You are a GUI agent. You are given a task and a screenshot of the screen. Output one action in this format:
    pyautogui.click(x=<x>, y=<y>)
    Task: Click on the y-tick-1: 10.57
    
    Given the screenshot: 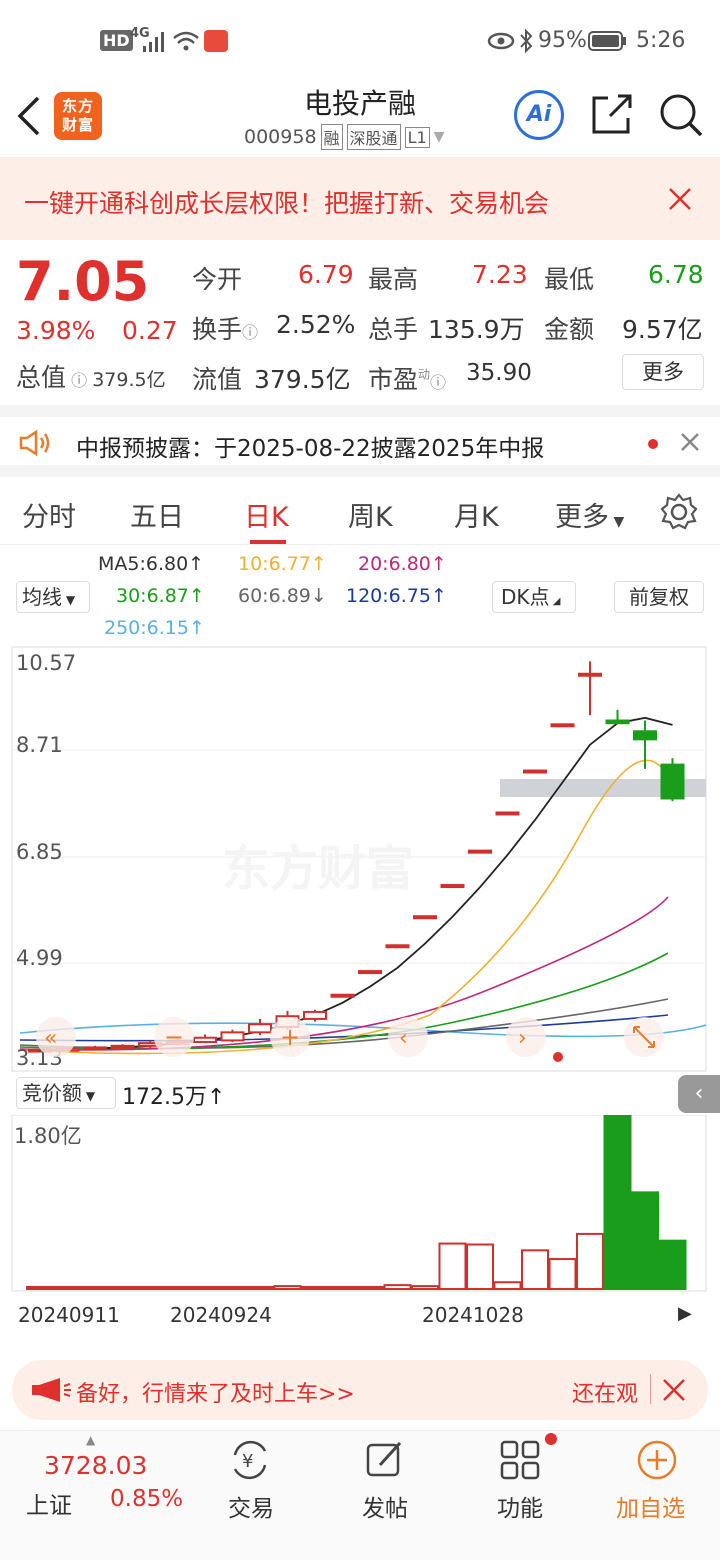 What is the action you would take?
    pyautogui.click(x=46, y=663)
    